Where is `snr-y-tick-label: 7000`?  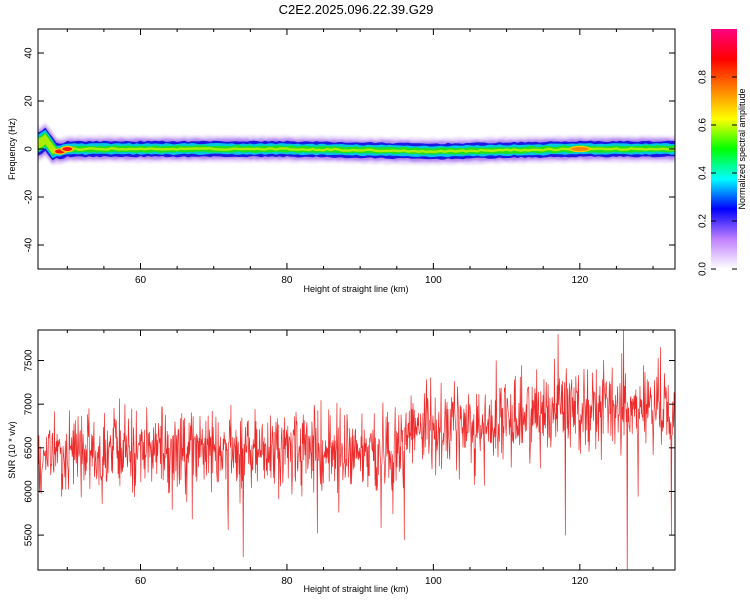 snr-y-tick-label: 7000 is located at coordinates (29, 404).